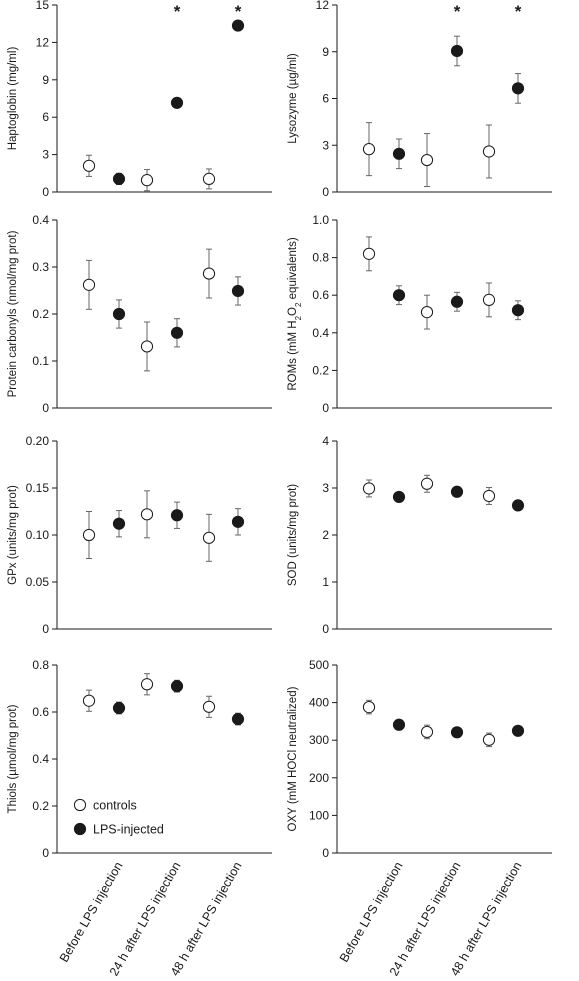 The height and width of the screenshot is (981, 579). What do you see at coordinates (13, 535) in the screenshot?
I see `y-axis-label-4: GPx (units/mg prot)` at bounding box center [13, 535].